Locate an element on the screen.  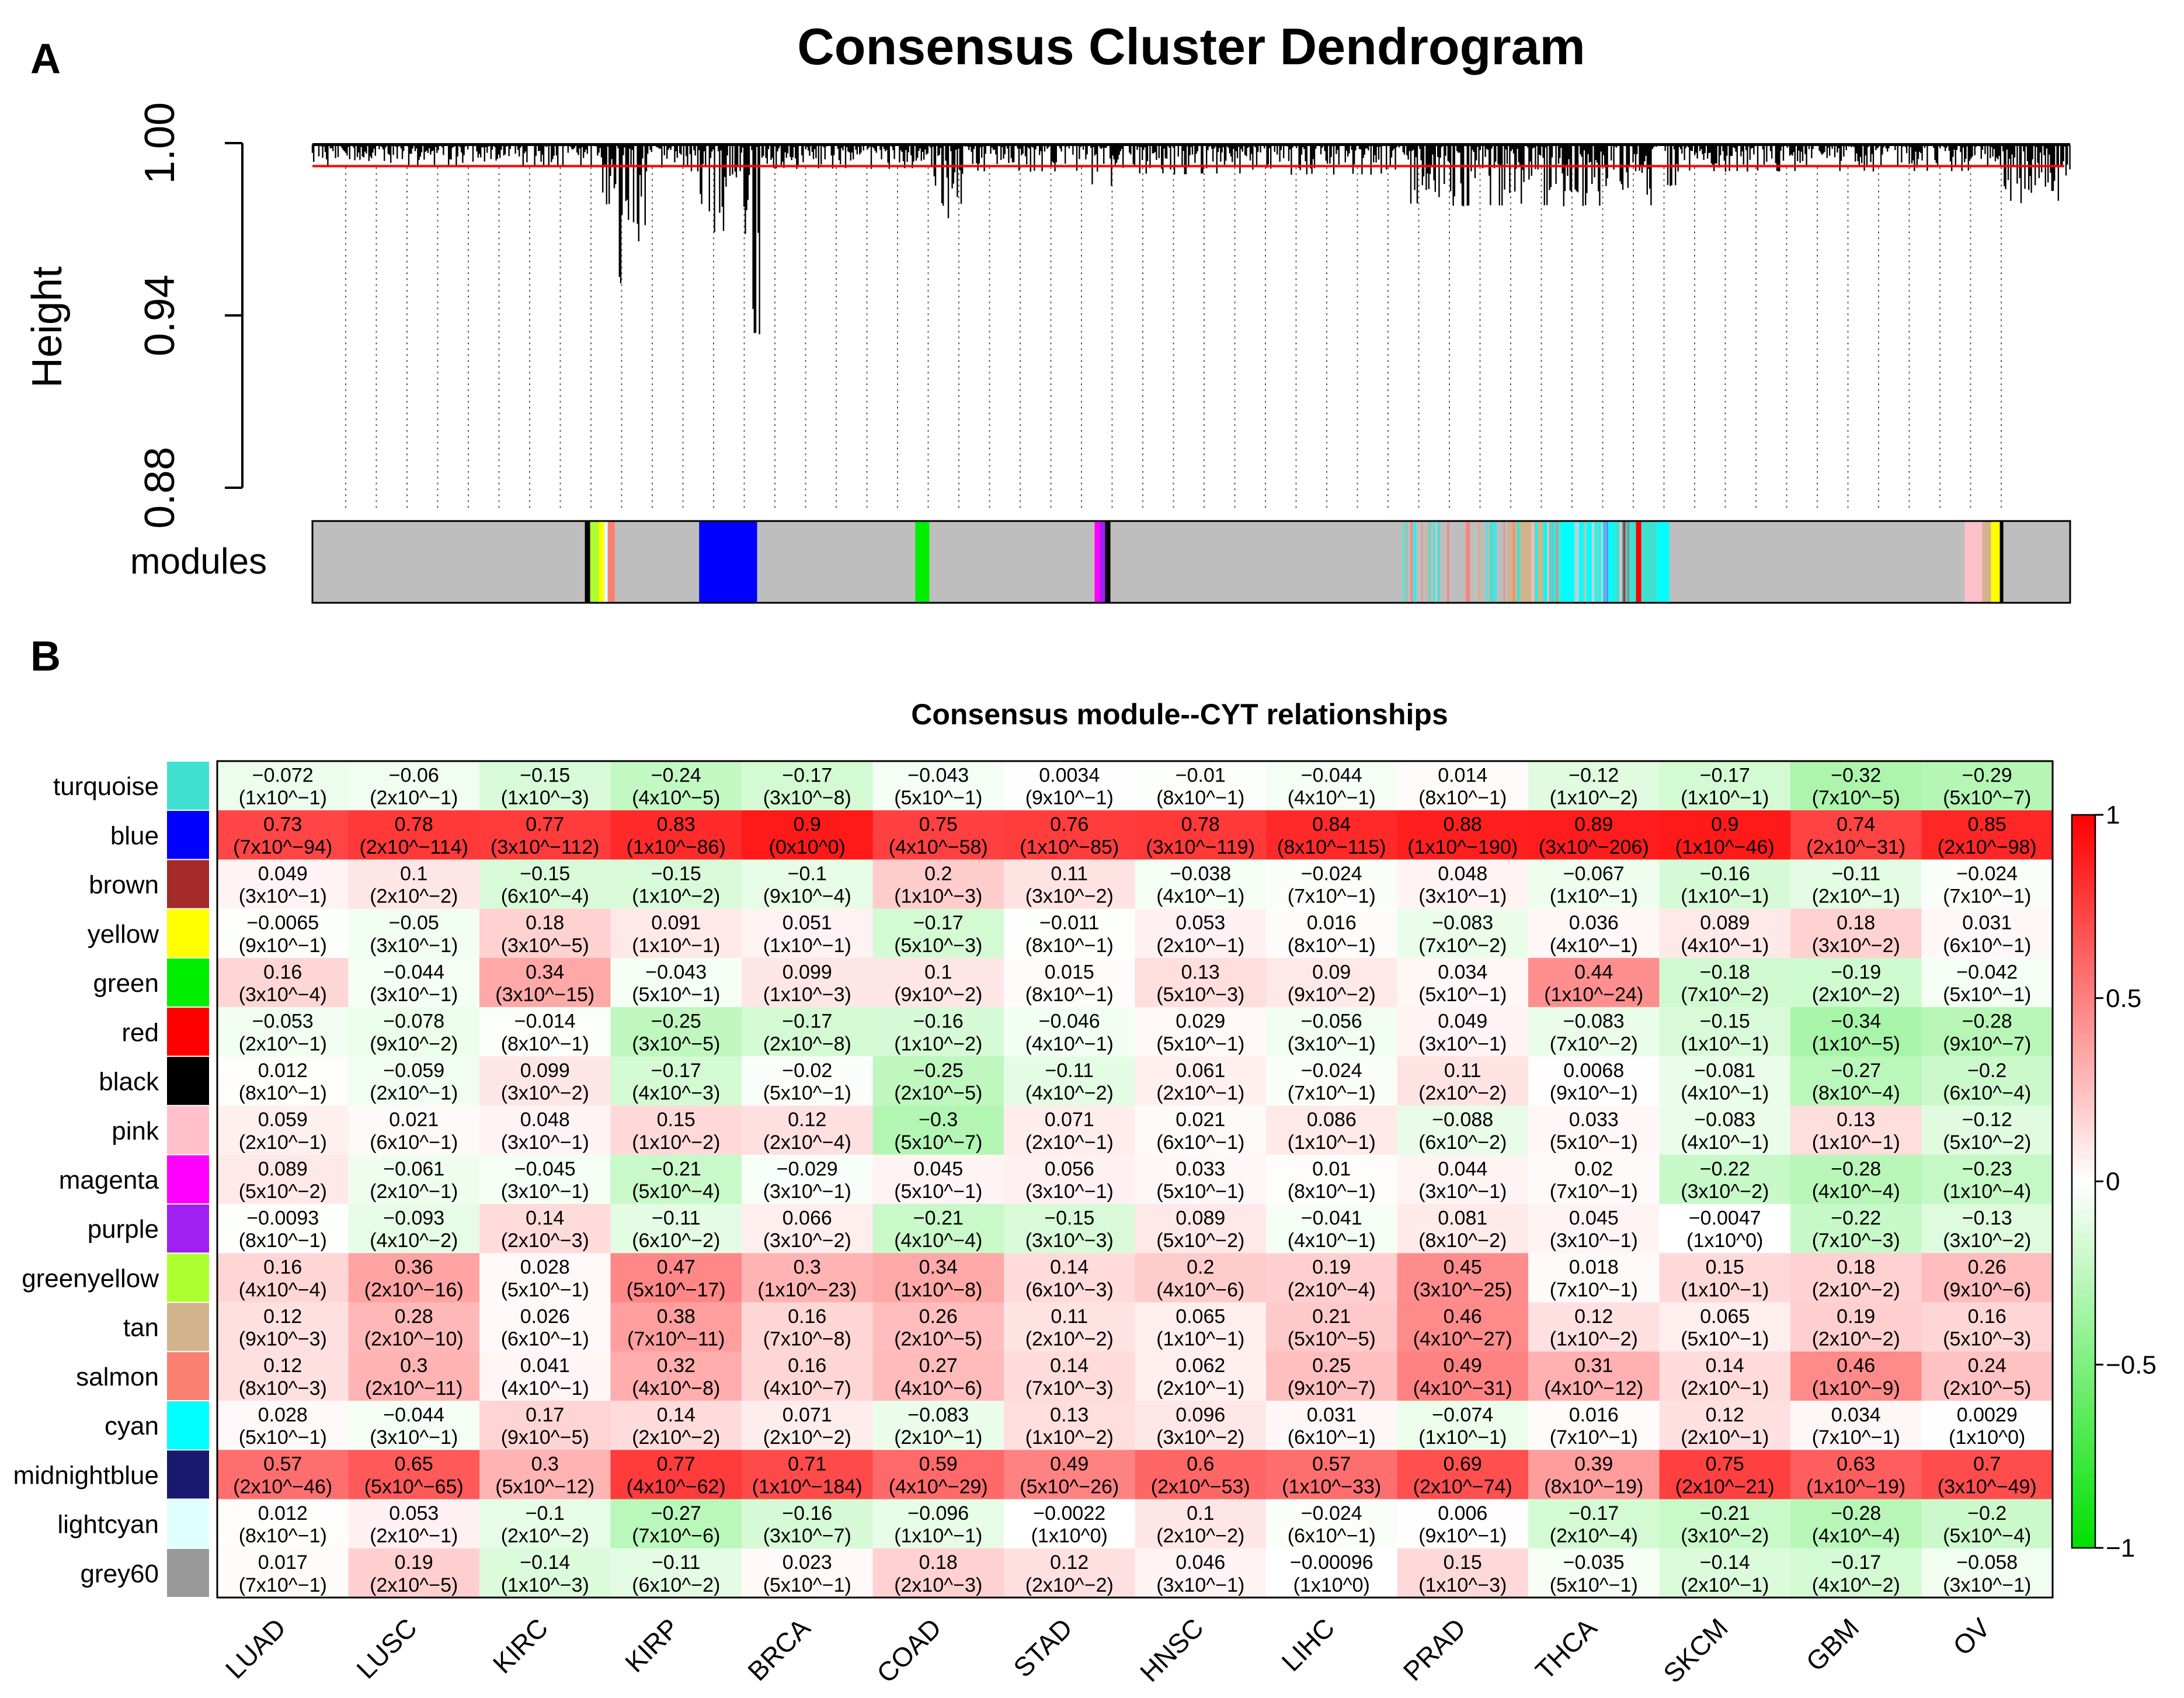
cell-correlation: 0.12 is located at coordinates (1069, 1563).